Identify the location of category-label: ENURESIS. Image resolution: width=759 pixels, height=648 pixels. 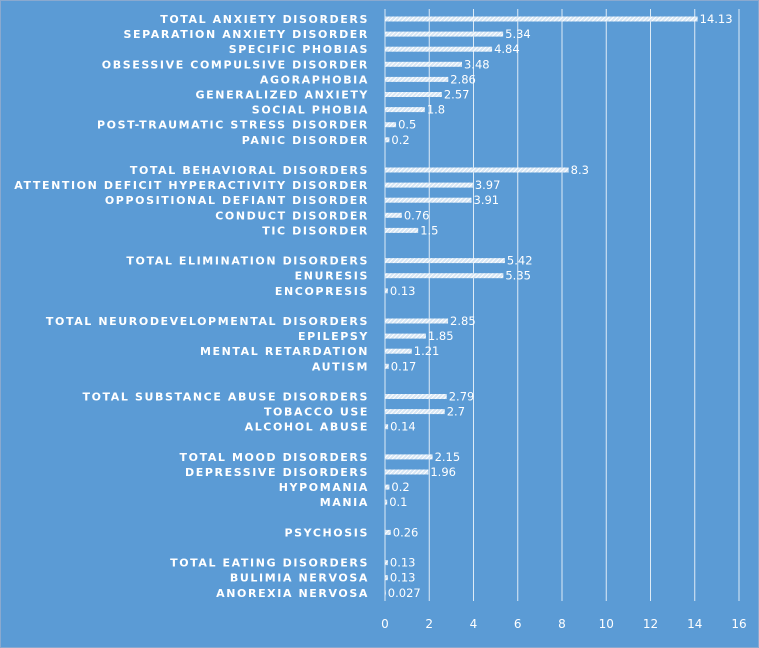
(332, 276).